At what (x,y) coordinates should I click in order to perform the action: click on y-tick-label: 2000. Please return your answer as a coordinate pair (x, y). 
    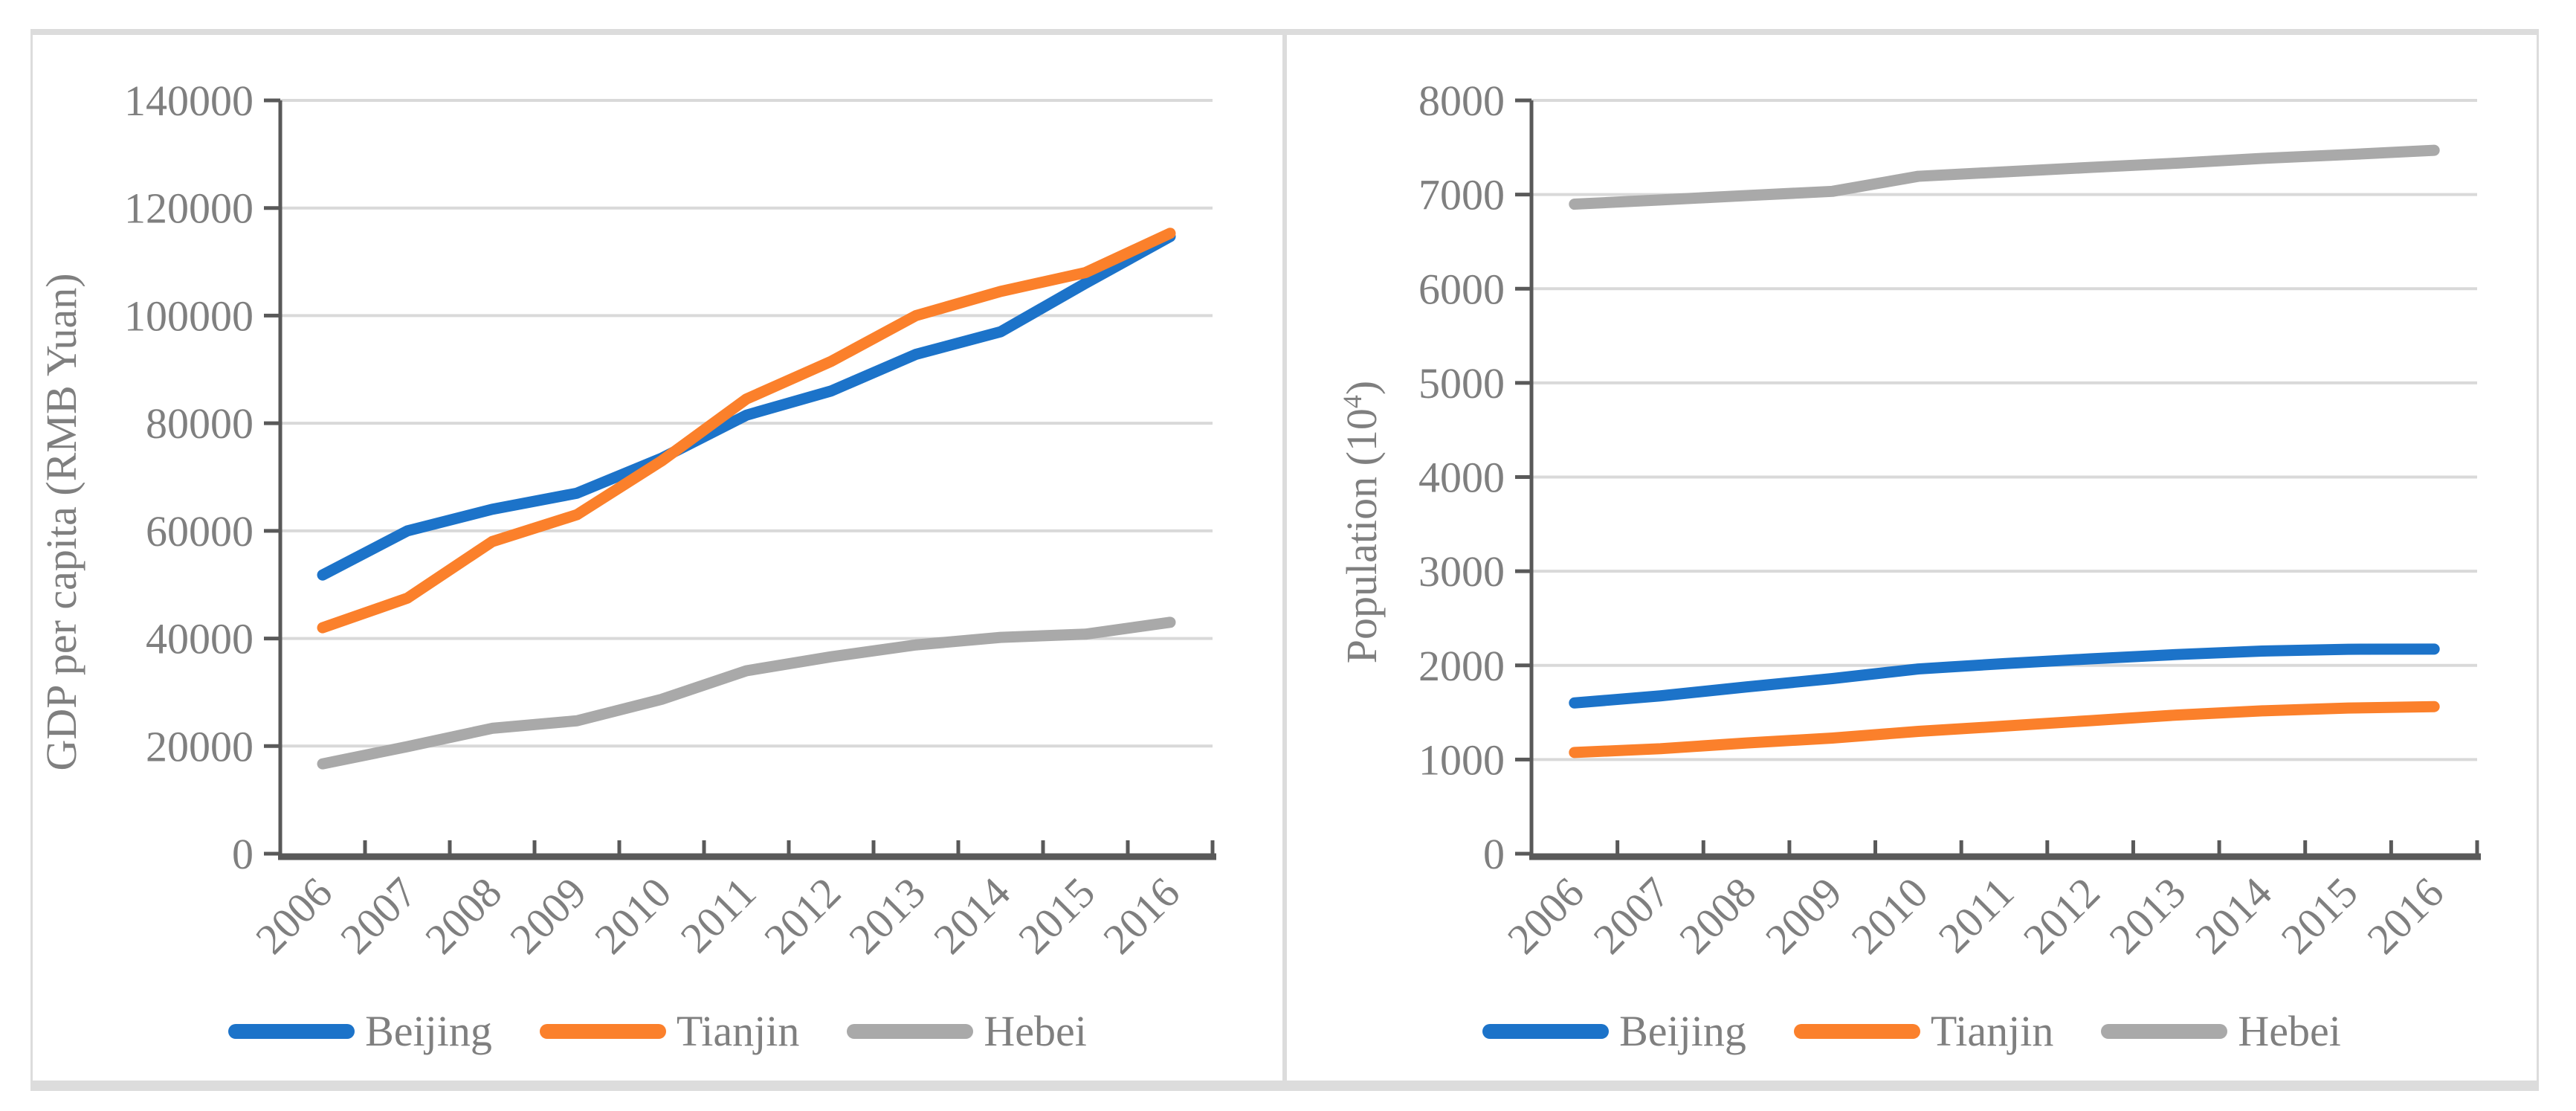
    Looking at the image, I should click on (1461, 666).